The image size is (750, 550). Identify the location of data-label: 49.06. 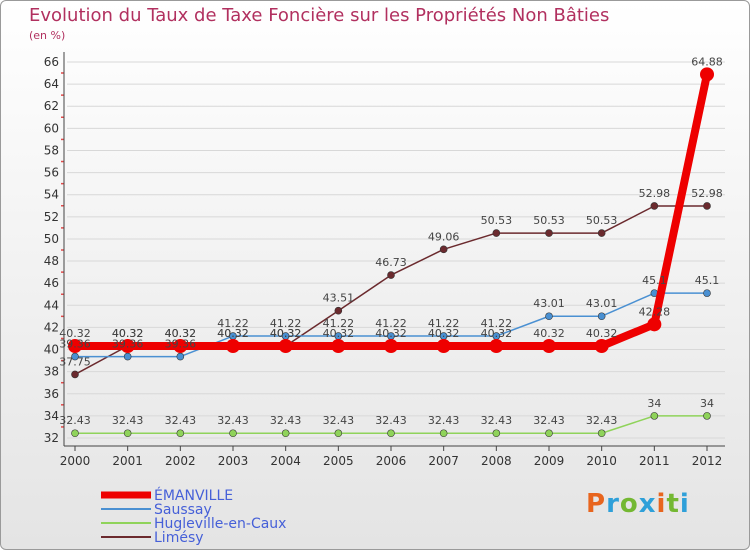
(444, 236).